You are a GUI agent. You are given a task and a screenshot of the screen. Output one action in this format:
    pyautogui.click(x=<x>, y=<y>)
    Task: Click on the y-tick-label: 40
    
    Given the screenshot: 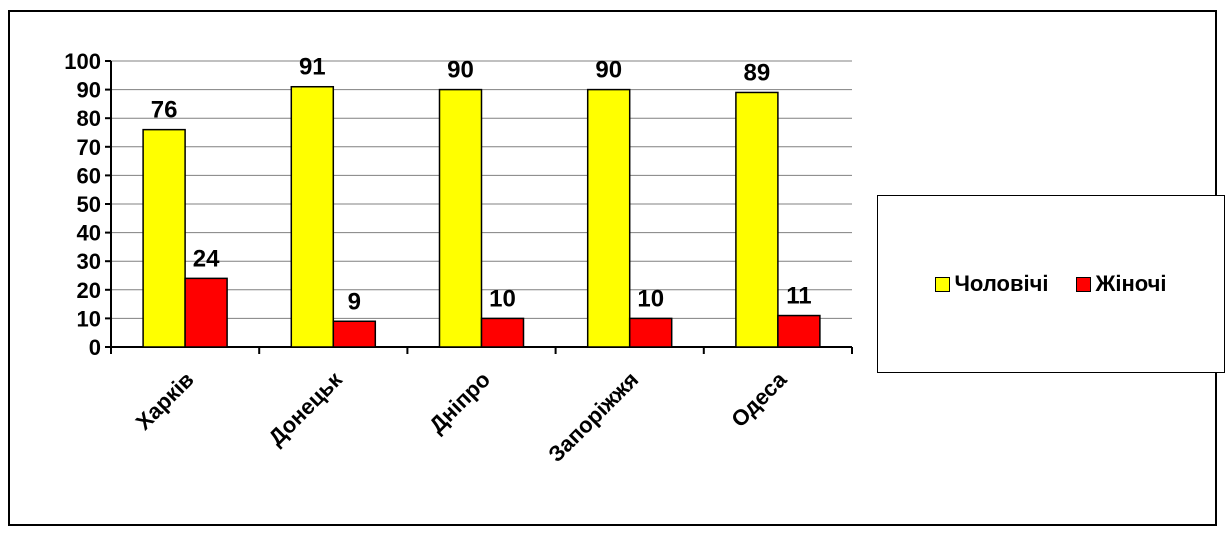 What is the action you would take?
    pyautogui.click(x=89, y=233)
    